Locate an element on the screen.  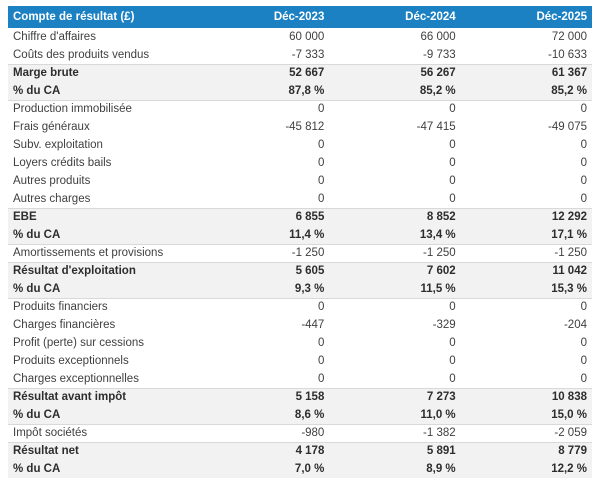
table-row: Subv. exploitation 0 0 0 is located at coordinates (300, 145).